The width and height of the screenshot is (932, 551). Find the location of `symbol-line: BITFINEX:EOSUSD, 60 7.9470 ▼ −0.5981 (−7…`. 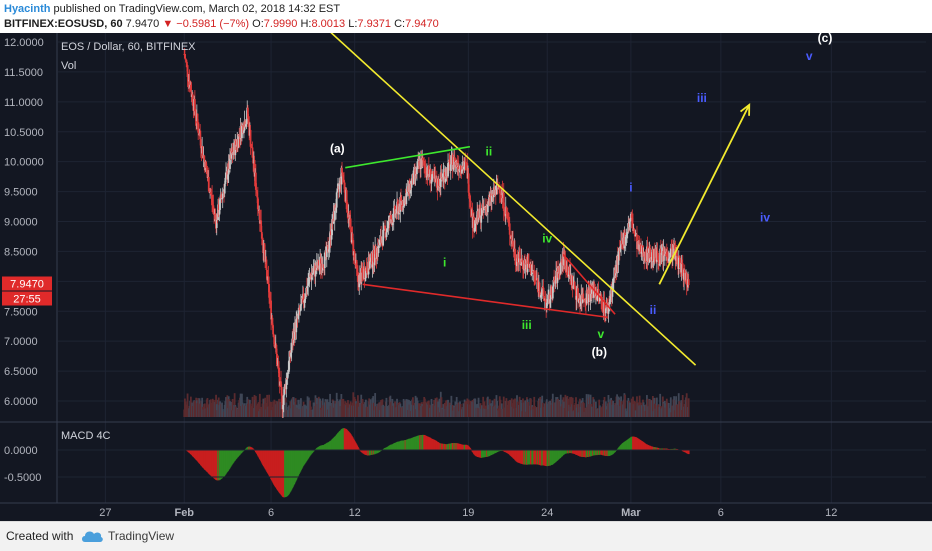

symbol-line: BITFINEX:EOSUSD, 60 7.9470 ▼ −0.5981 (−7… is located at coordinates (221, 24).